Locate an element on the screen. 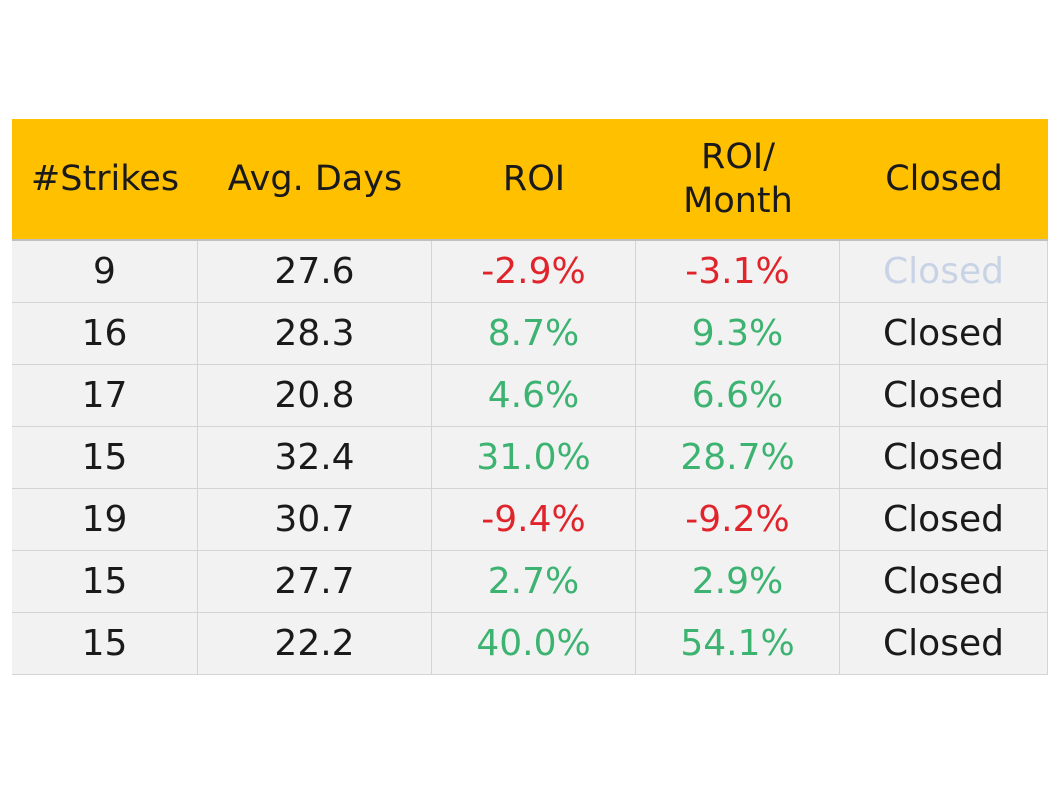  header-roi: ROI is located at coordinates (534, 179).